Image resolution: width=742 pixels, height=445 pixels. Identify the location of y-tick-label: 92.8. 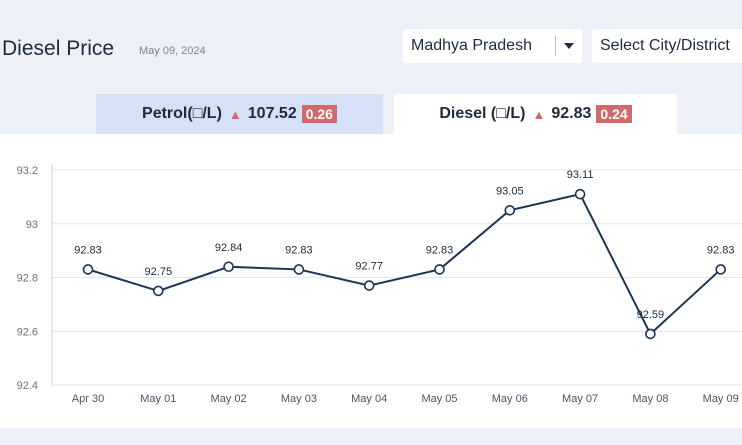
(27, 279).